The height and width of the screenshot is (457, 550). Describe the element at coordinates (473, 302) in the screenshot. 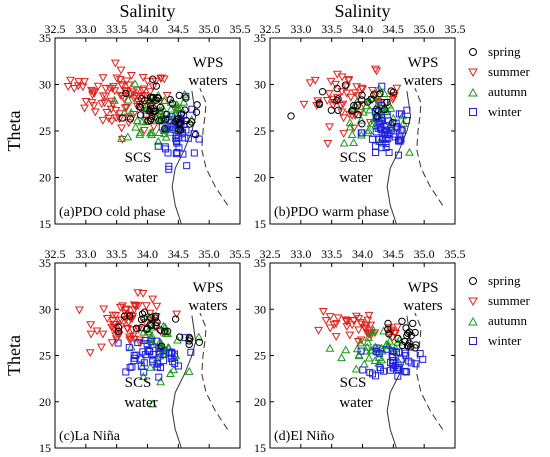

I see `legend-marker-triangle-down` at that location.